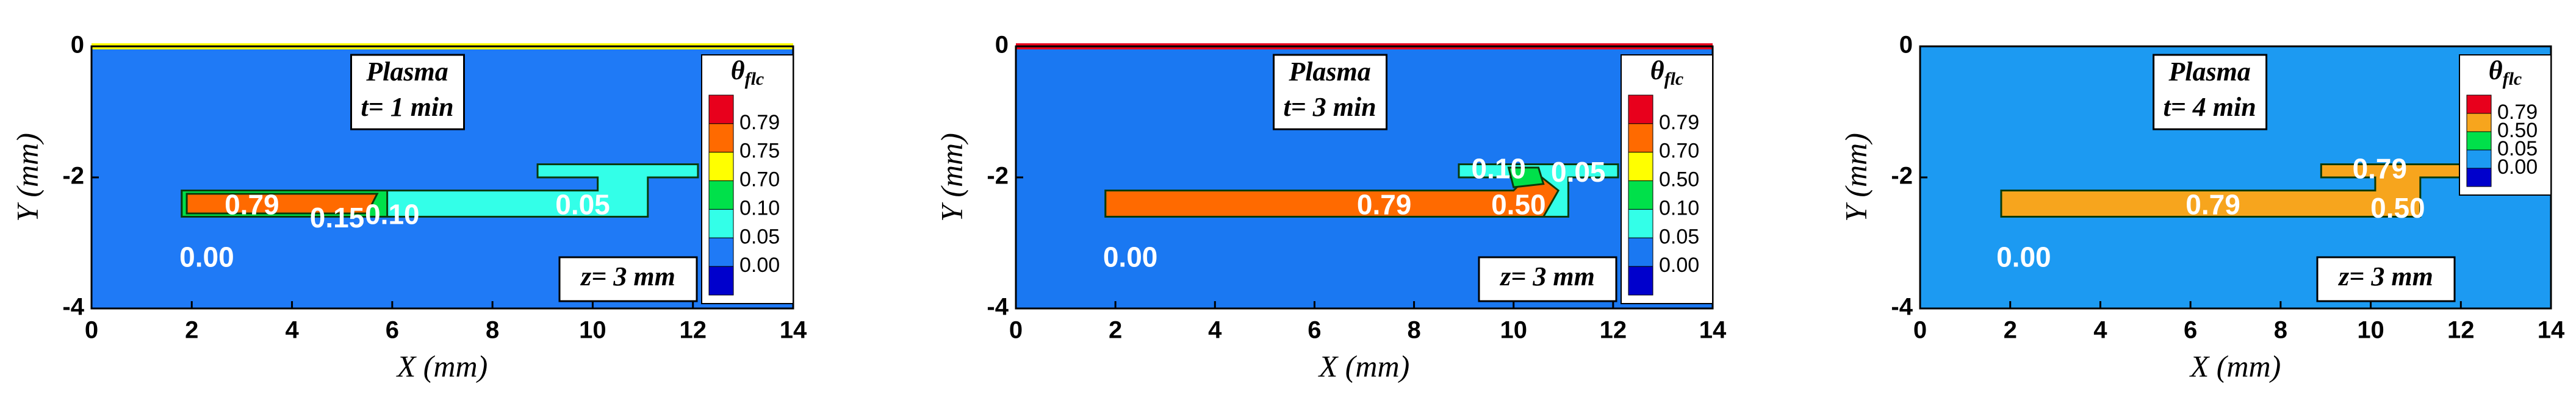  What do you see at coordinates (1329, 107) in the screenshot?
I see `time-label: t= 3 min` at bounding box center [1329, 107].